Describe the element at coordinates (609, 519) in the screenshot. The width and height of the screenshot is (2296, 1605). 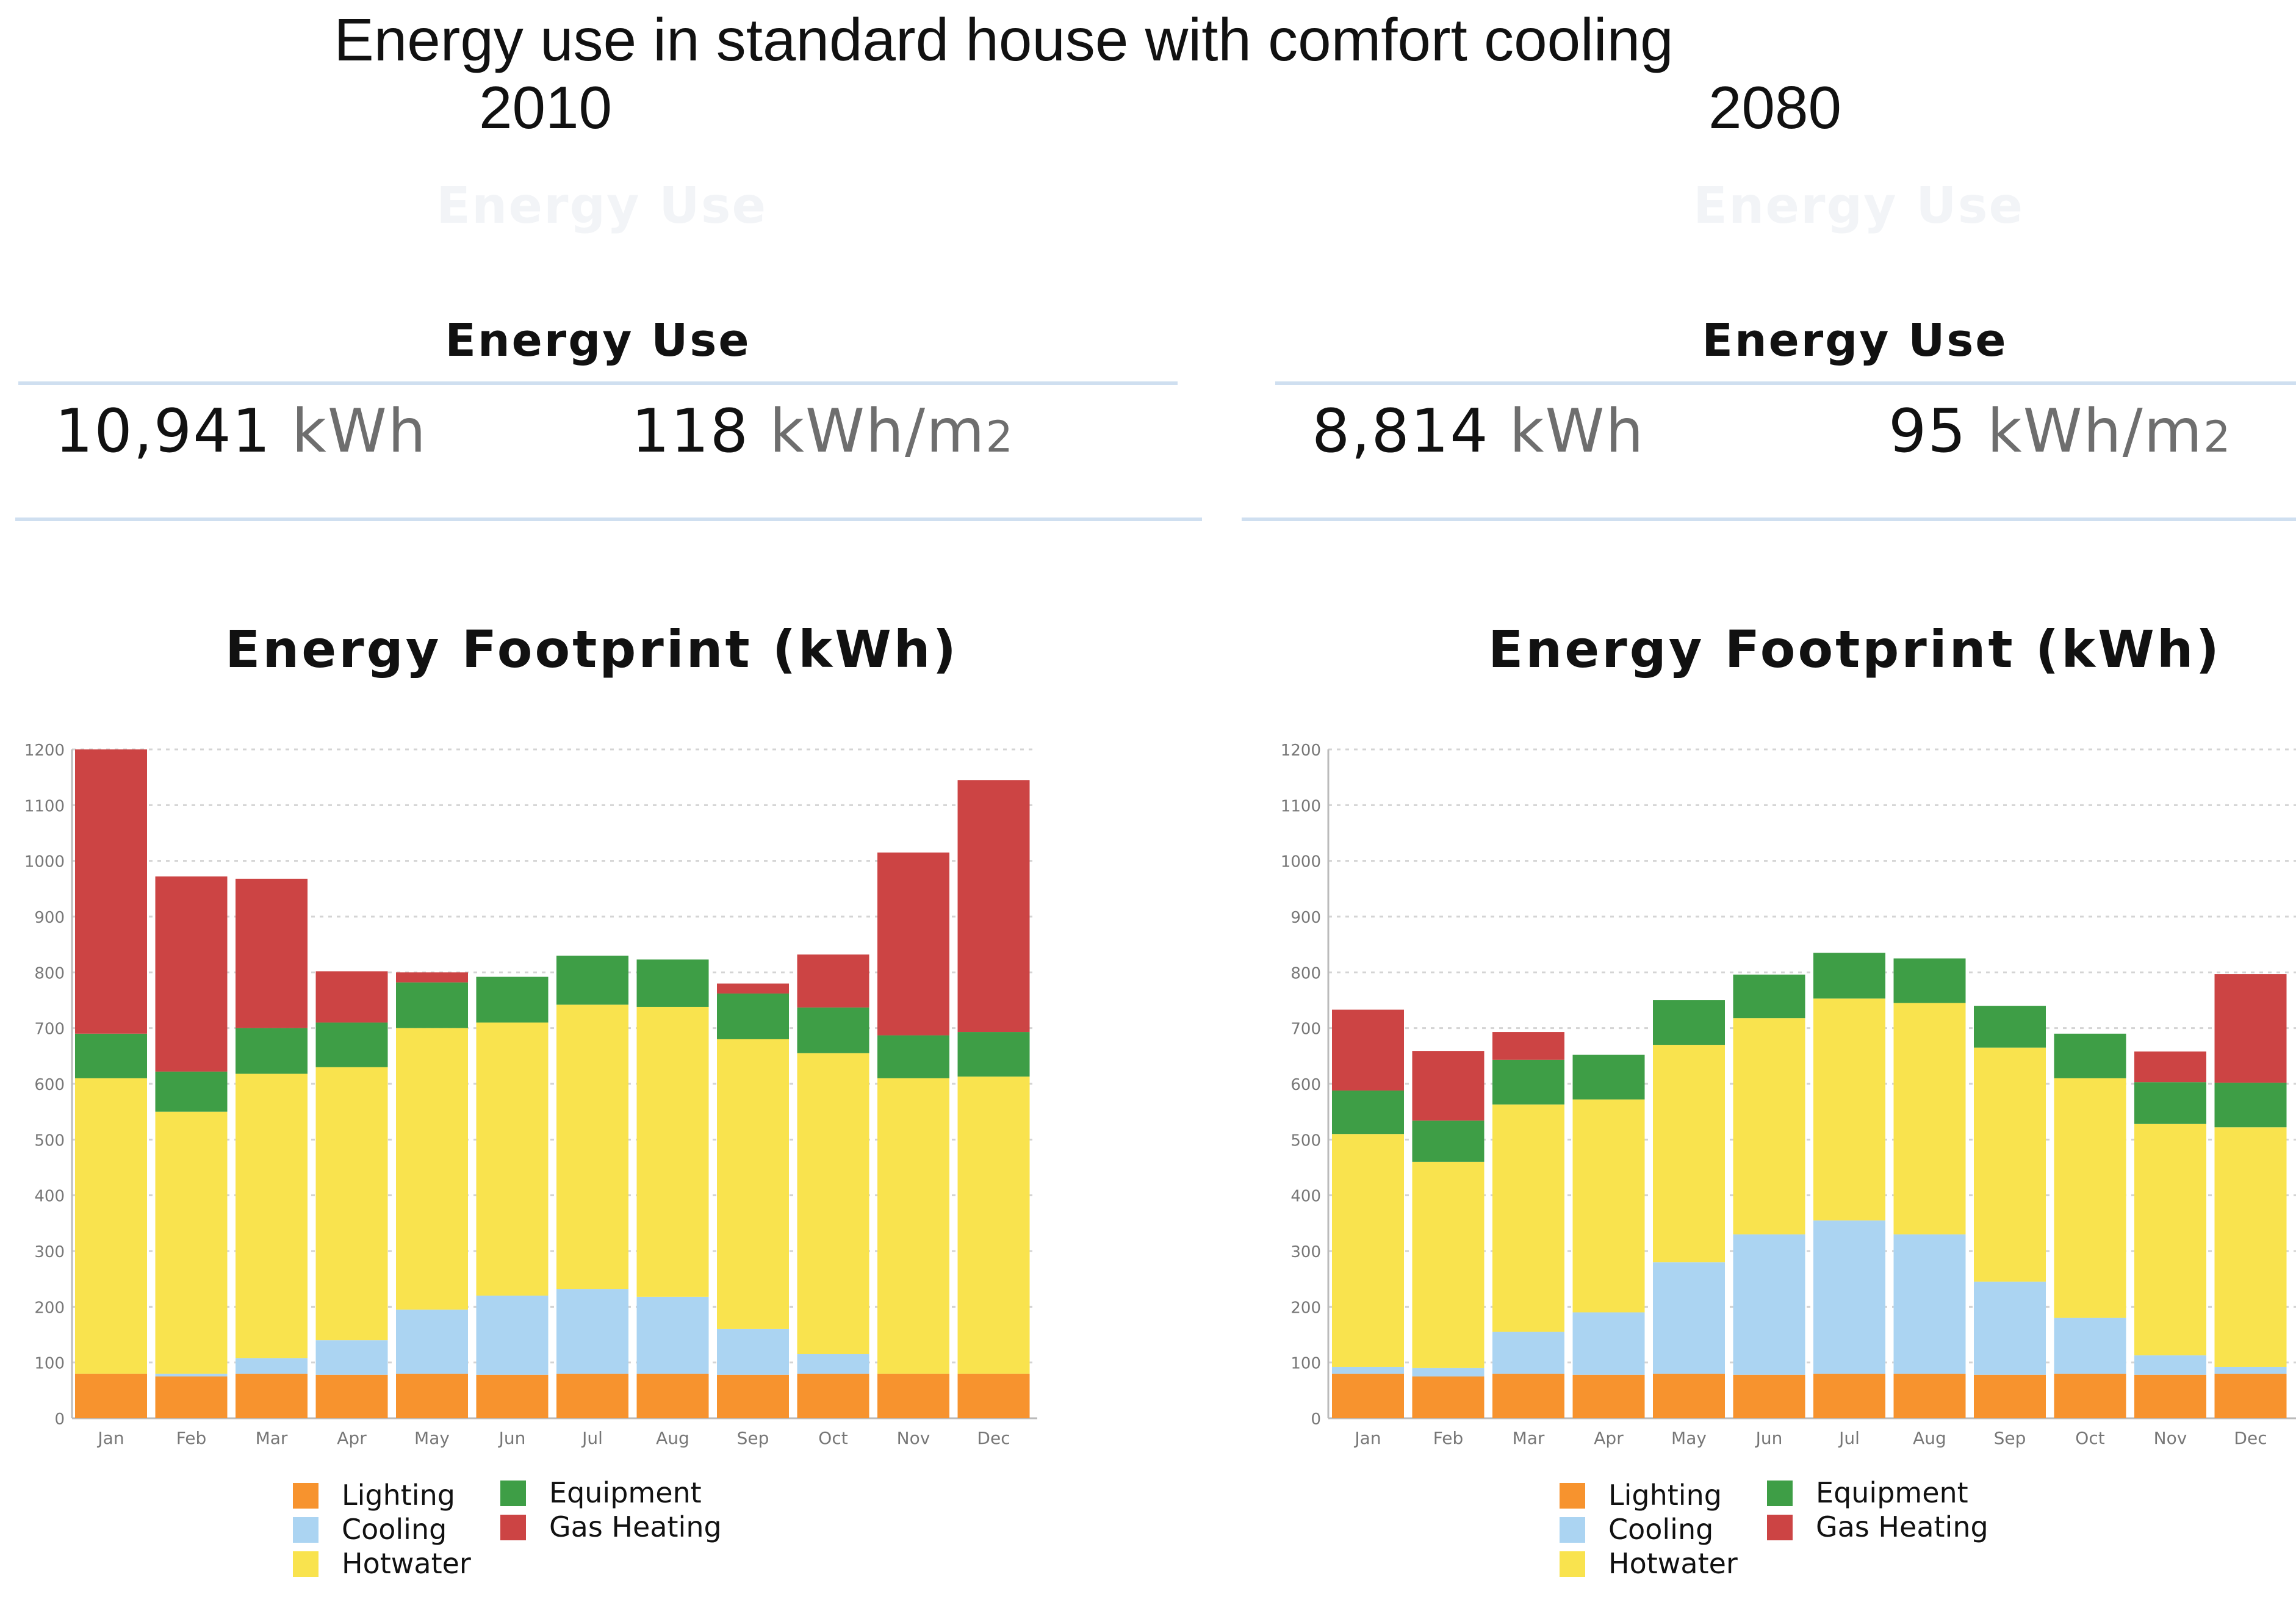
I see `divider-bottom-2010` at that location.